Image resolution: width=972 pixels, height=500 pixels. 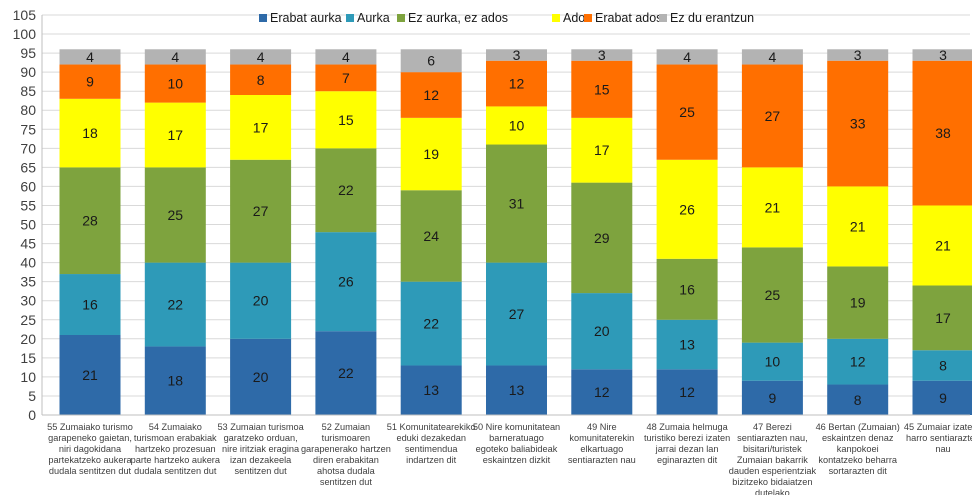 I want to click on y-tick-label: 65, so click(x=28, y=167).